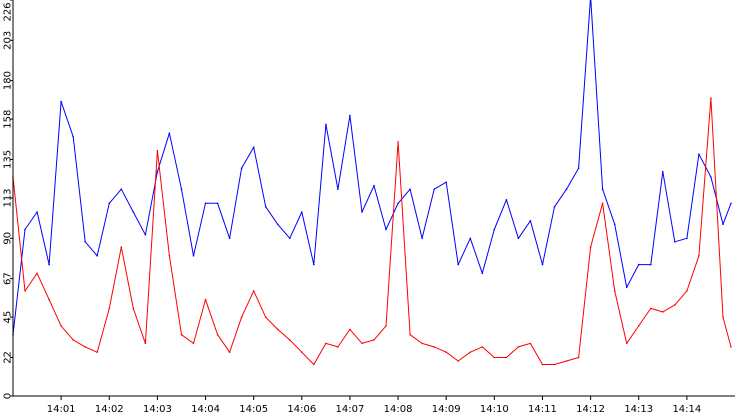 The height and width of the screenshot is (415, 735). Describe the element at coordinates (8, 40) in the screenshot. I see `y-tick-label: 203` at that location.